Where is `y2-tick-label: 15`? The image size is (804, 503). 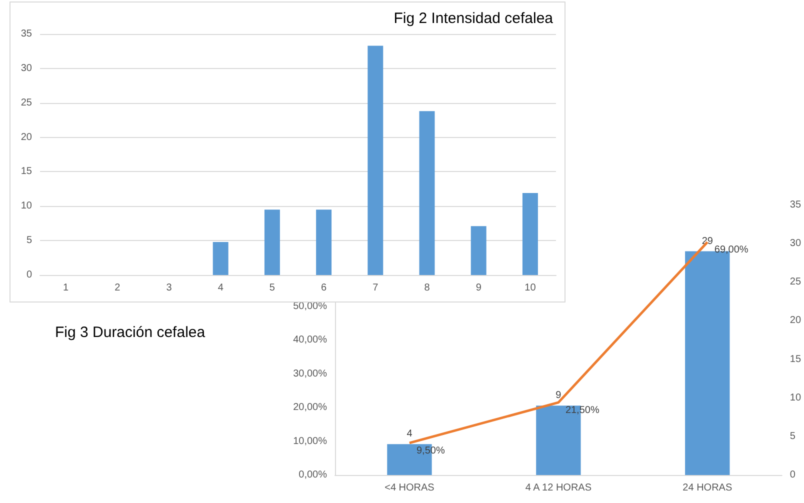
y2-tick-label: 15 is located at coordinates (796, 359).